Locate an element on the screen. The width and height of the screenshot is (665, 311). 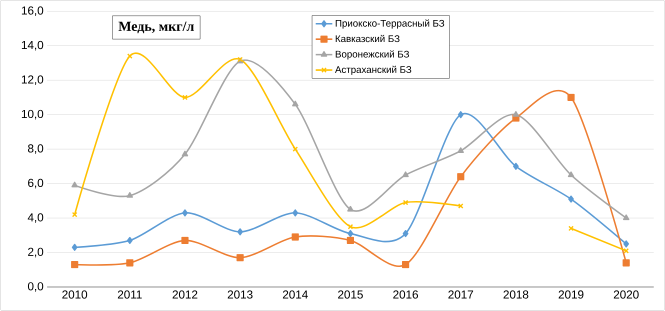
x-tick-label: 2011 is located at coordinates (130, 294).